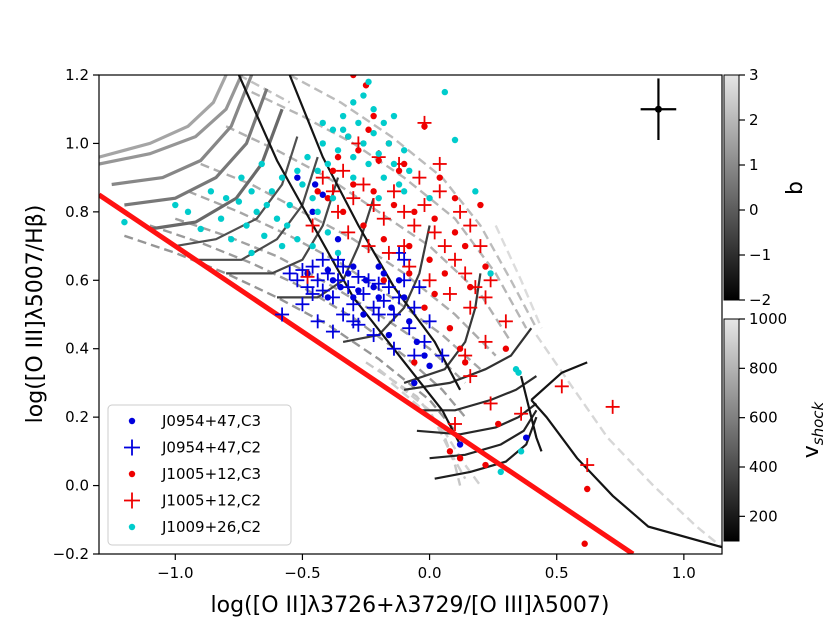  What do you see at coordinates (760, 300) in the screenshot?
I see `colorbar-b-tick-label-5: −2` at bounding box center [760, 300].